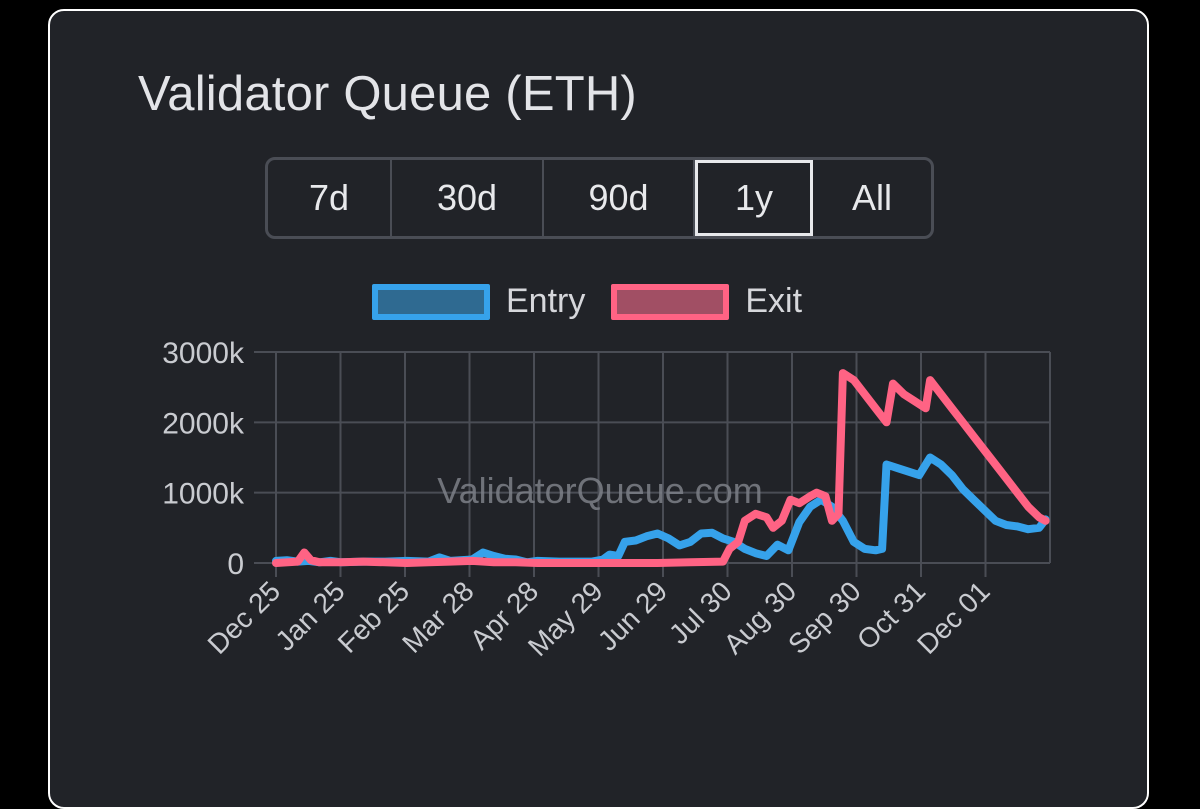 Image resolution: width=1200 pixels, height=809 pixels. What do you see at coordinates (754, 198) in the screenshot?
I see `range-button-1y: 1y` at bounding box center [754, 198].